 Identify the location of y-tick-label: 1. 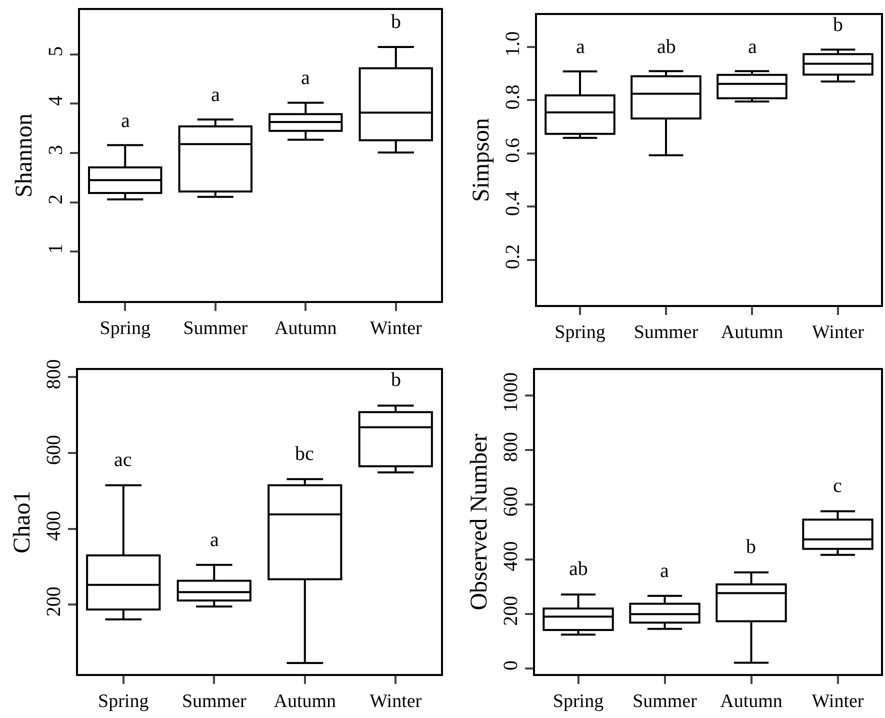
(56, 249).